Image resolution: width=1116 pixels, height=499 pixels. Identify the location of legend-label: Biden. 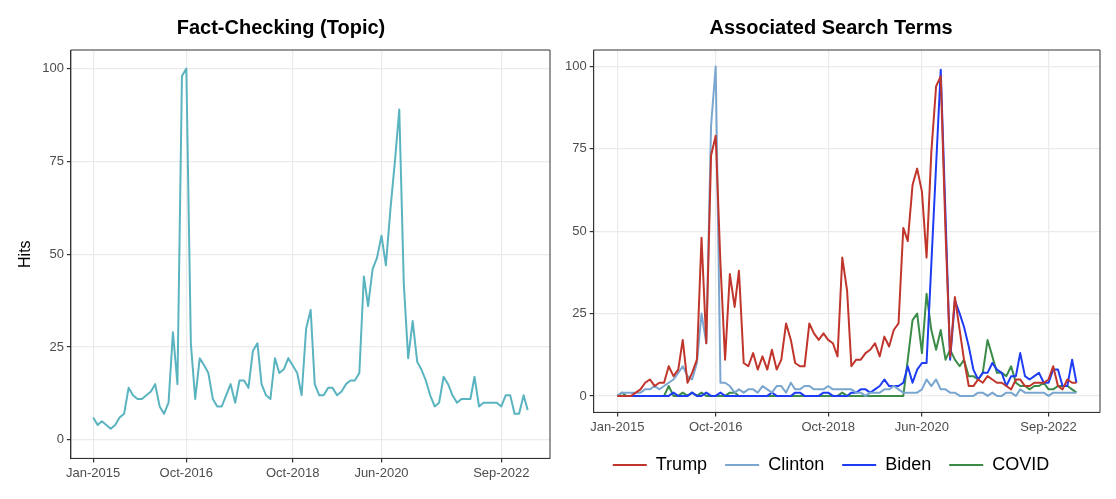
(908, 463).